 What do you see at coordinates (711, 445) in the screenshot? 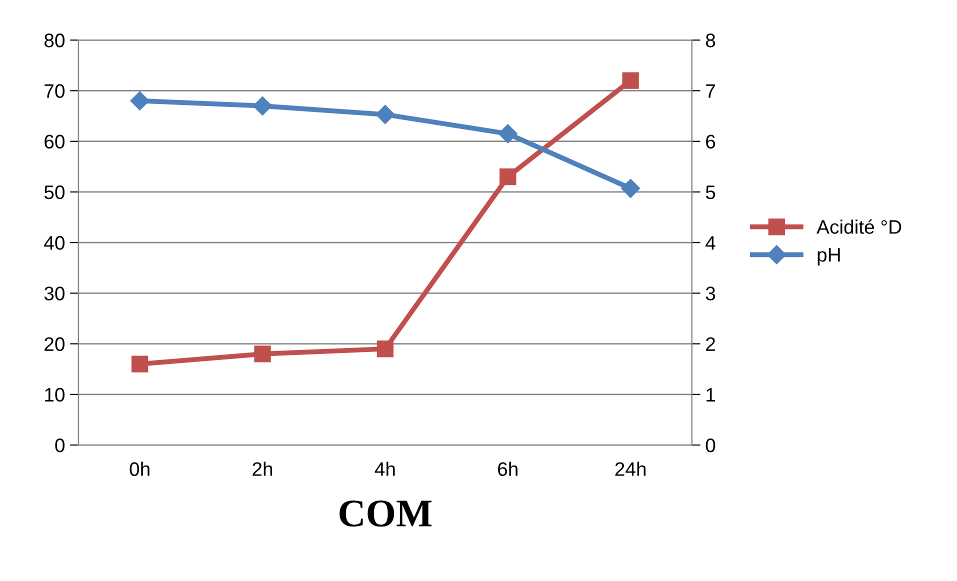
I see `y2-tick-label: 0` at bounding box center [711, 445].